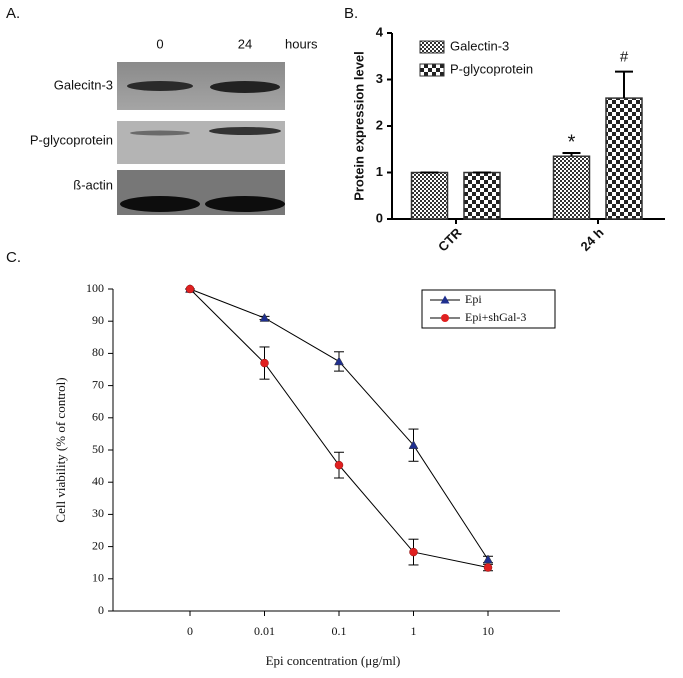 This screenshot has width=683, height=678. Describe the element at coordinates (93, 184) in the screenshot. I see `row-label: ß-actin` at that location.